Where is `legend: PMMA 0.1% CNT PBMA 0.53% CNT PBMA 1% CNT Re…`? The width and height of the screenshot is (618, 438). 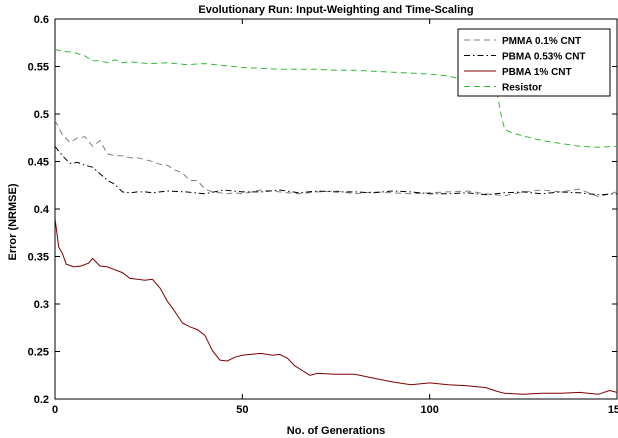
legend: PMMA 0.1% CNT PBMA 0.53% CNT PBMA 1% CNT Re… is located at coordinates (534, 62).